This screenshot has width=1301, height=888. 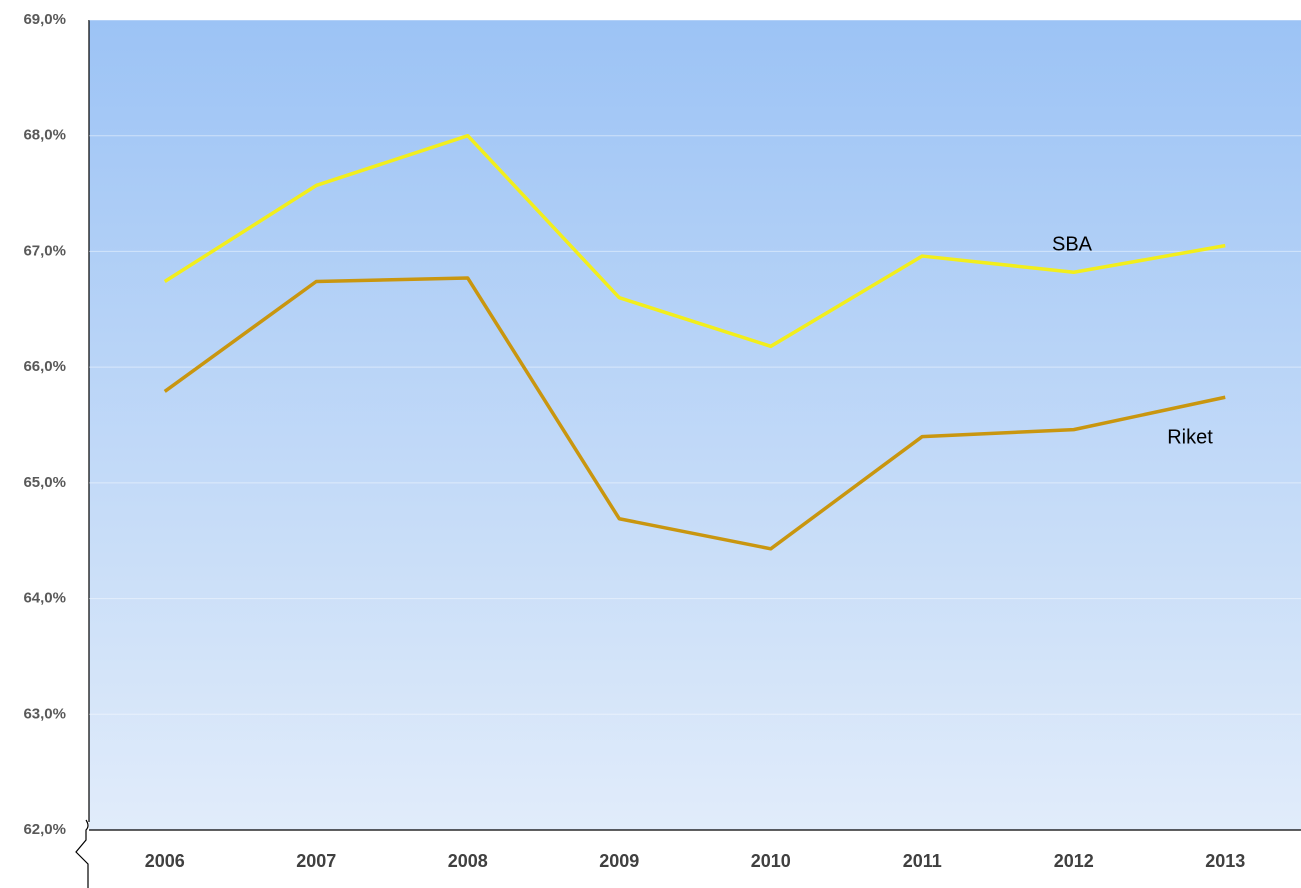 What do you see at coordinates (44, 135) in the screenshot?
I see `y-tick-label: 68,0%` at bounding box center [44, 135].